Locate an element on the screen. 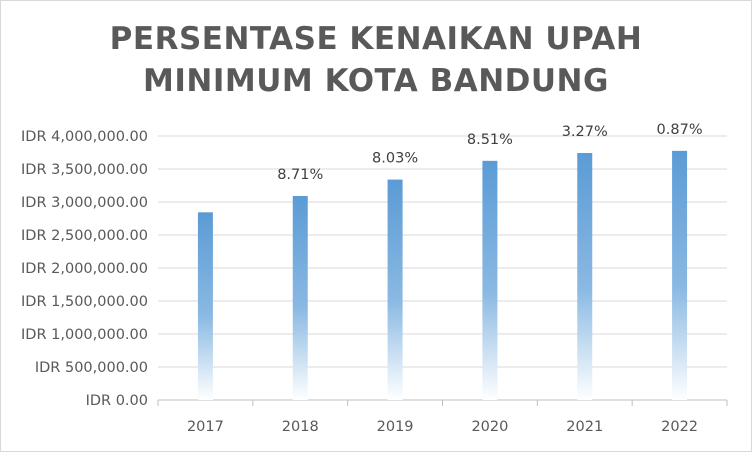 The width and height of the screenshot is (752, 452). data-label-2019: 8.03% is located at coordinates (395, 159).